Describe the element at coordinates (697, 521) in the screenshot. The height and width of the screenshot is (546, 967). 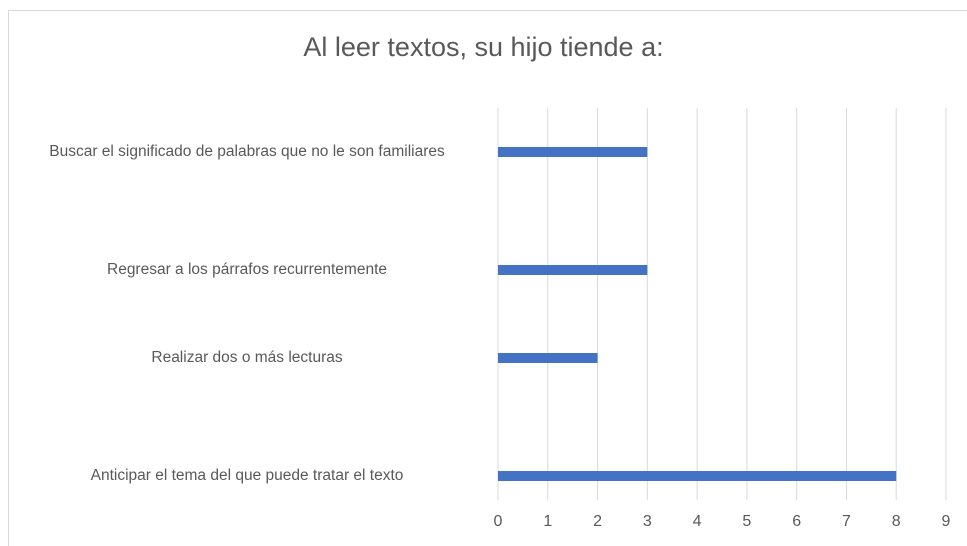
I see `x-tick-label: 4` at that location.